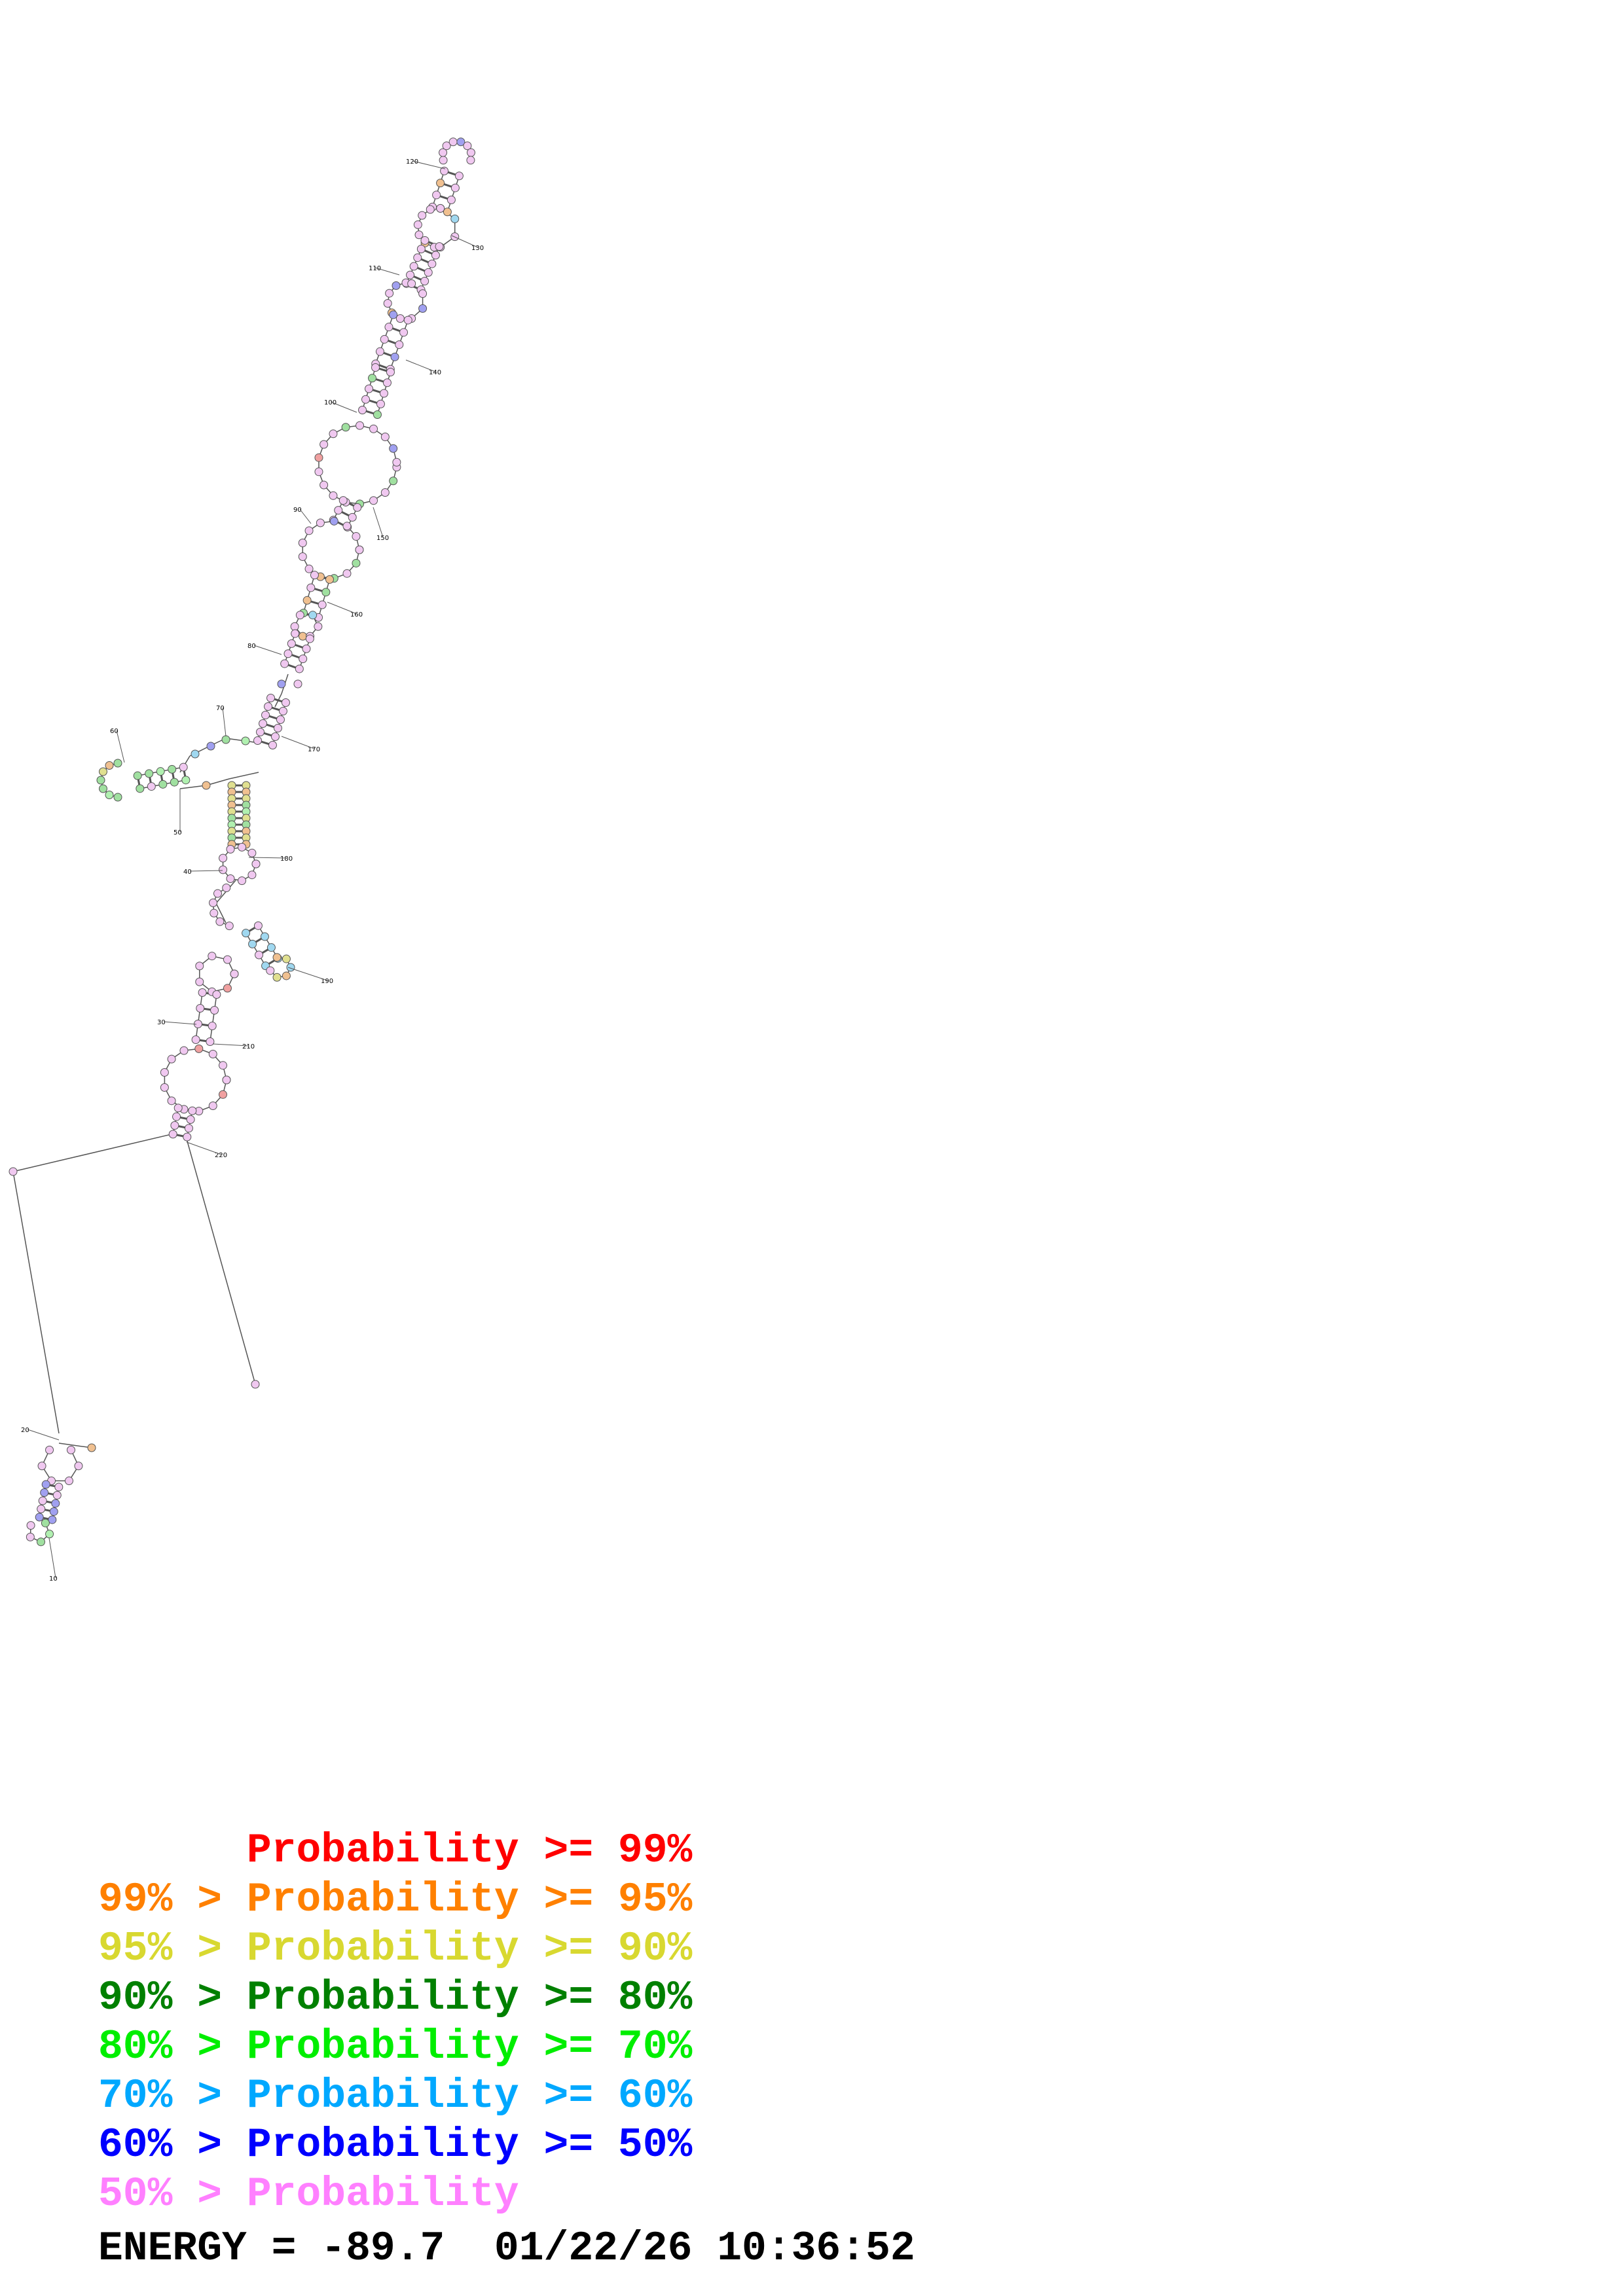 The height and width of the screenshot is (2296, 1623). What do you see at coordinates (53, 1579) in the screenshot?
I see `position-label: 10` at bounding box center [53, 1579].